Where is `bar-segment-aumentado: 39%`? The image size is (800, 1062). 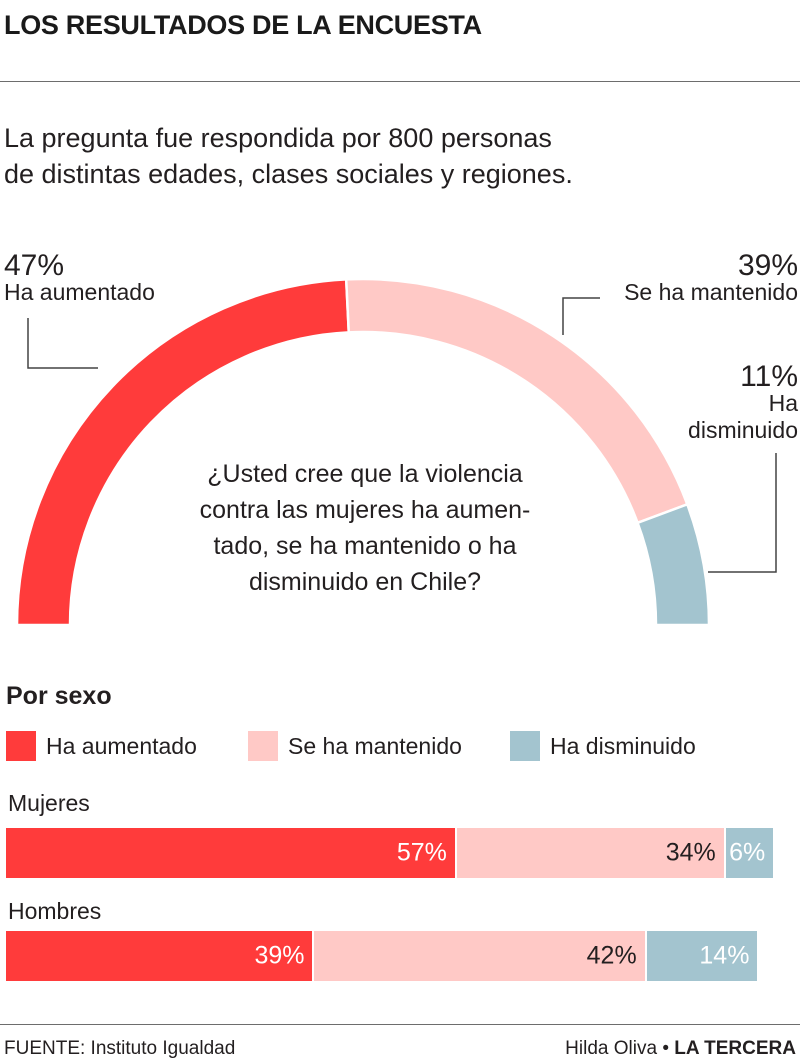 bar-segment-aumentado: 39% is located at coordinates (160, 956).